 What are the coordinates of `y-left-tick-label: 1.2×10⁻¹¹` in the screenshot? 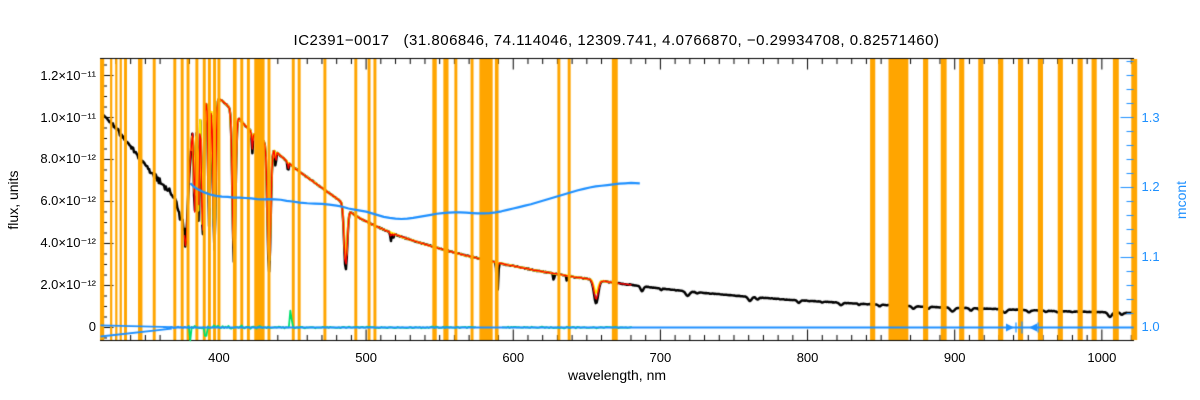 It's located at (68, 75).